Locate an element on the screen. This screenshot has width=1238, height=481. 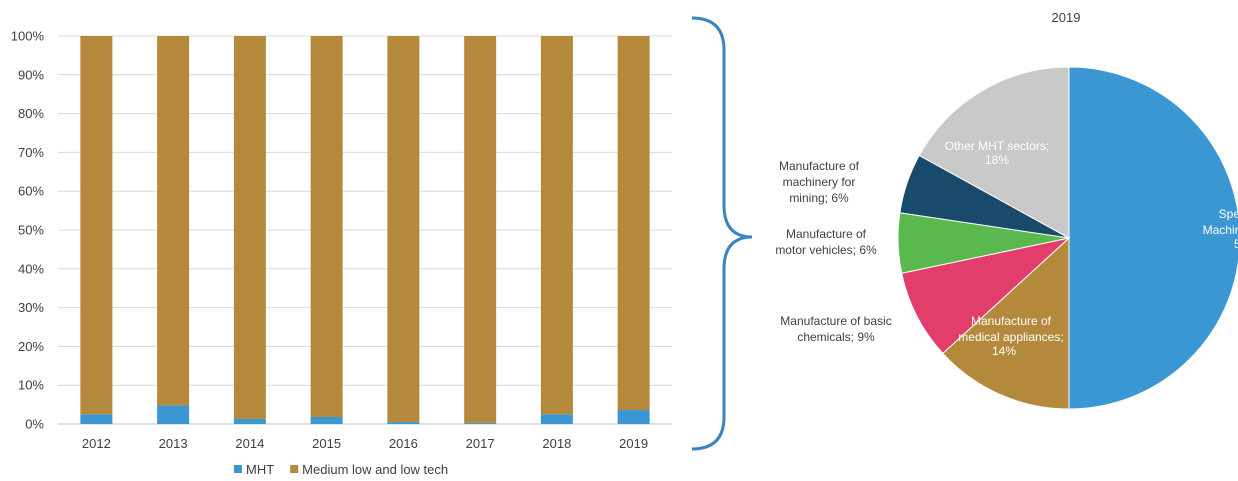
bar-y-axis: 0% 10% 20% 30% 40% 50% 60% 70% 80% 90% 100% is located at coordinates (28, 230).